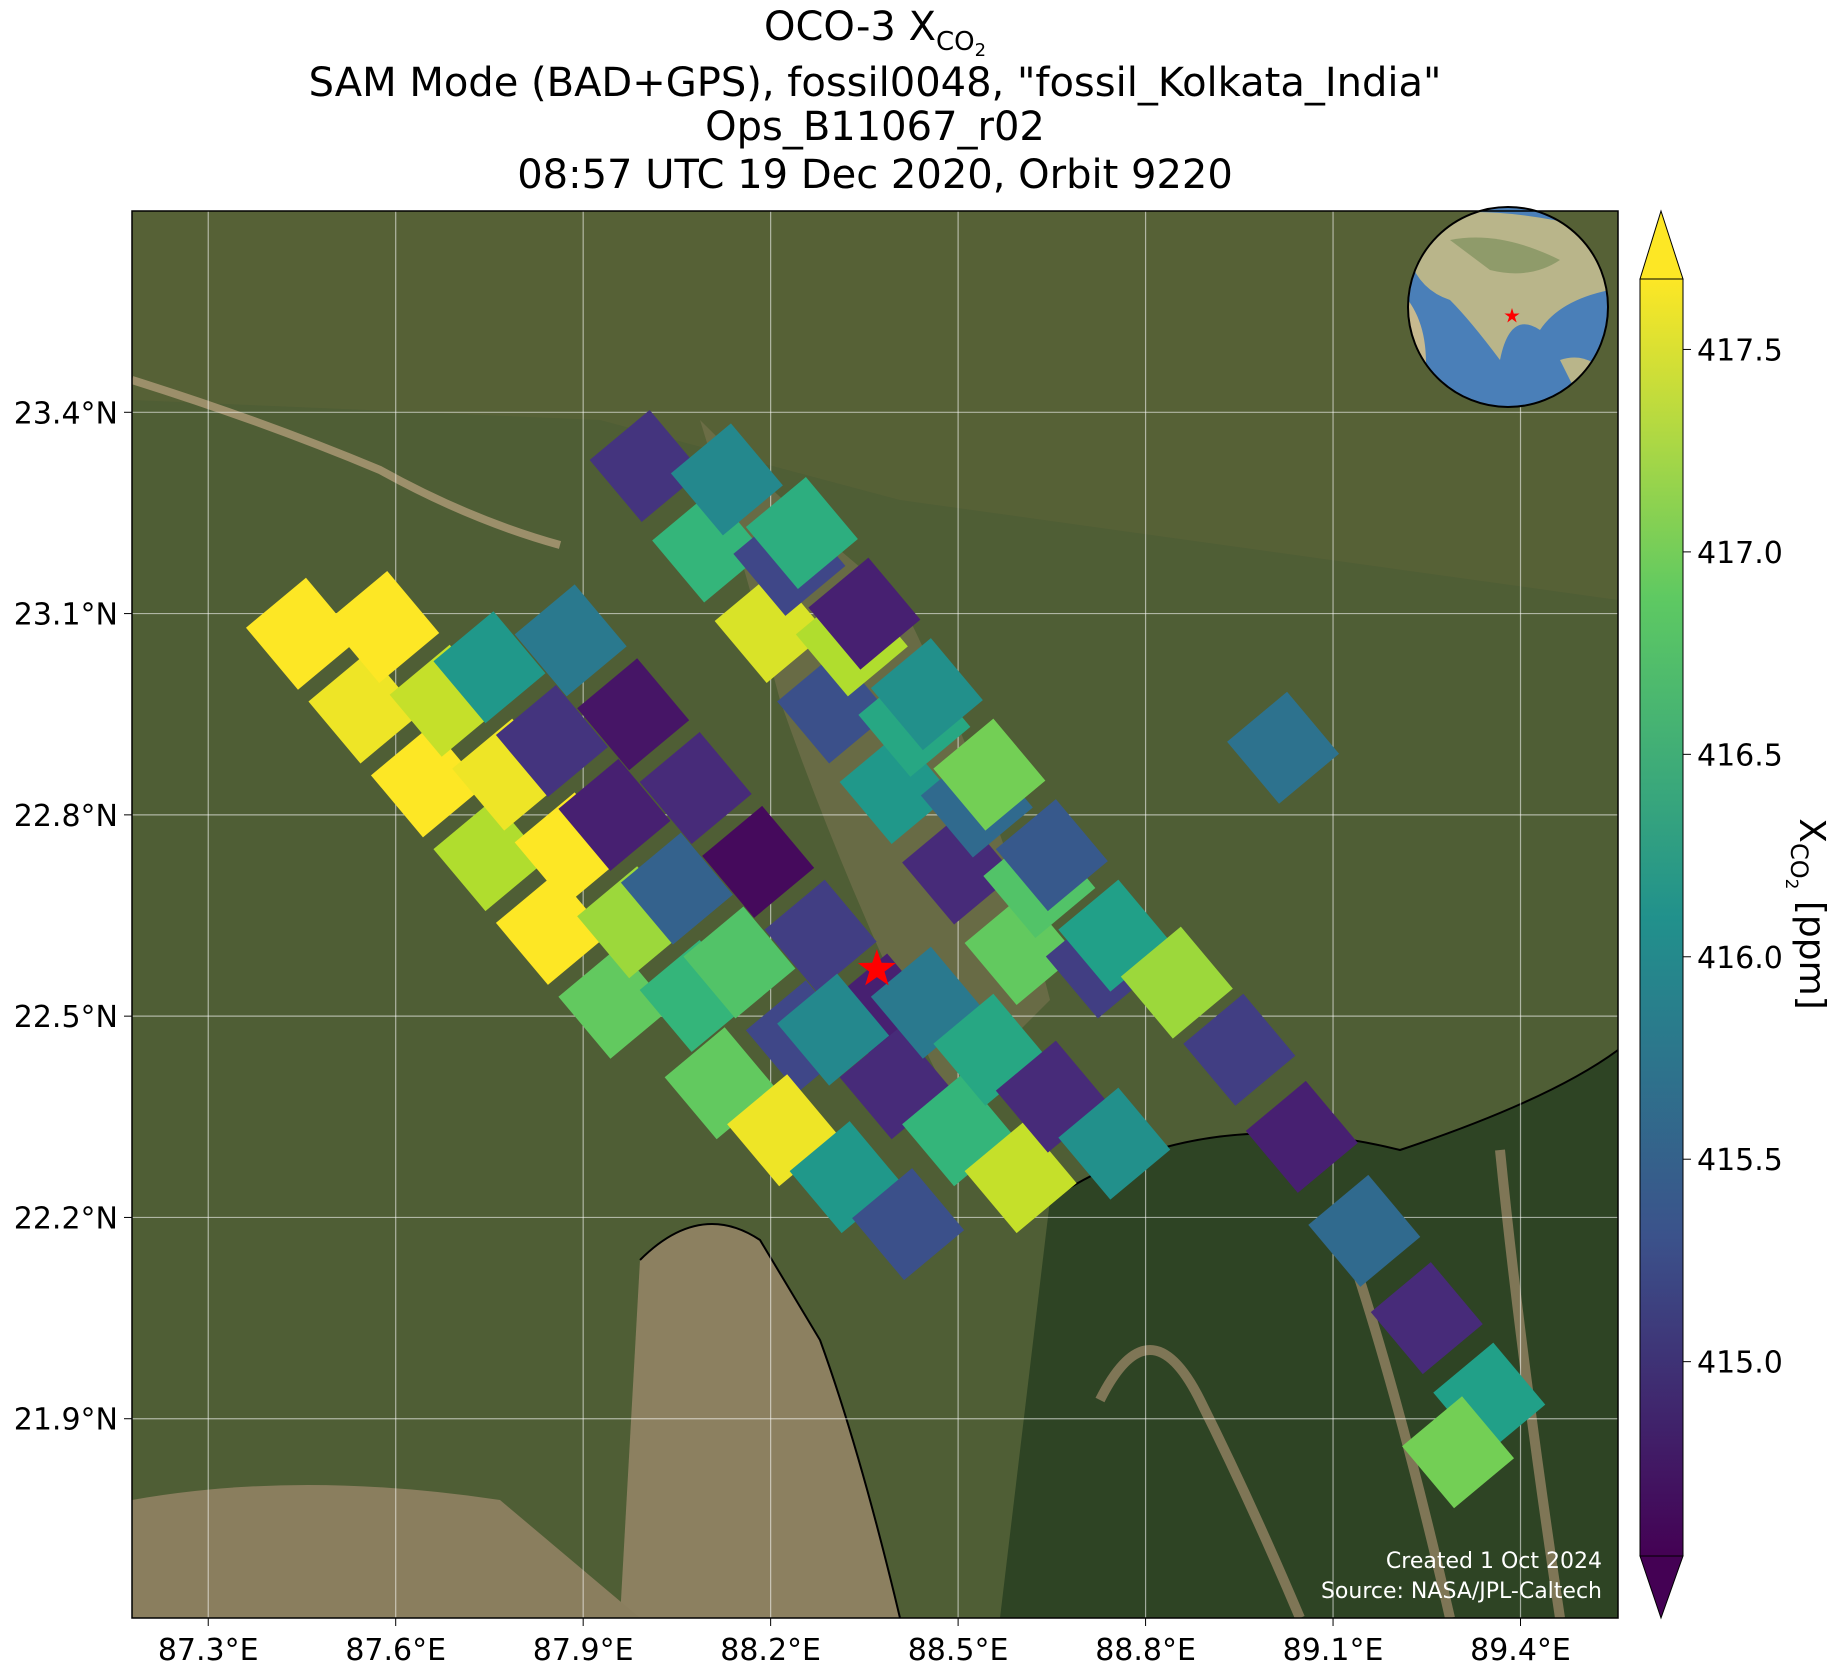 The height and width of the screenshot is (1672, 1838). What do you see at coordinates (1740, 553) in the screenshot?
I see `colorbar-tick-label: 417.0` at bounding box center [1740, 553].